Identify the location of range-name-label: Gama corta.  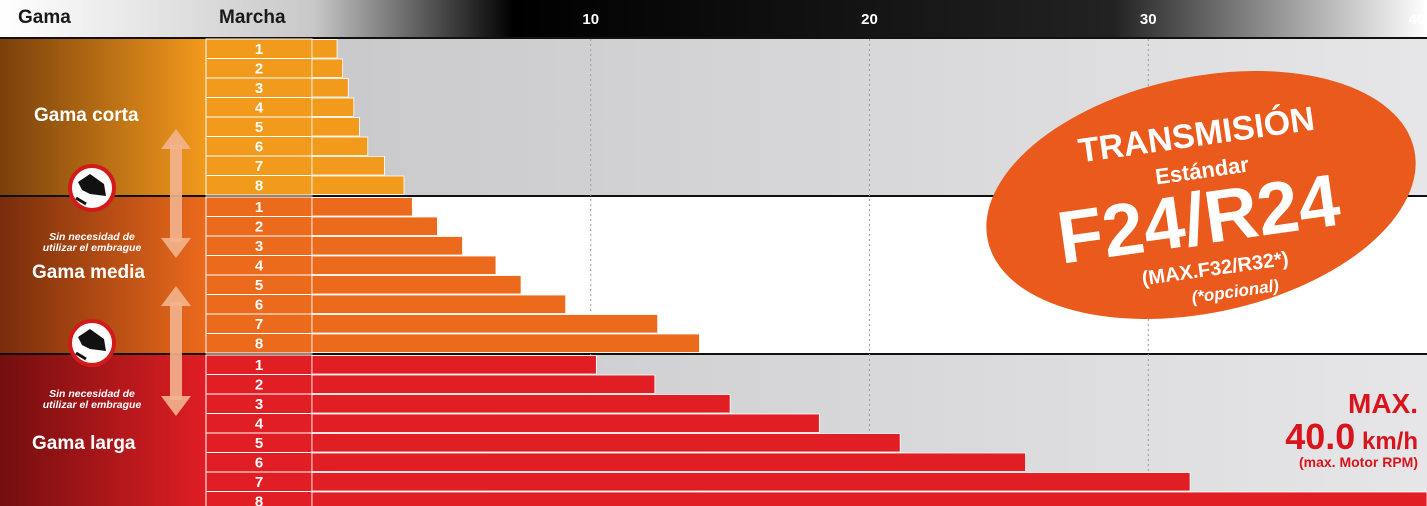
(86, 115).